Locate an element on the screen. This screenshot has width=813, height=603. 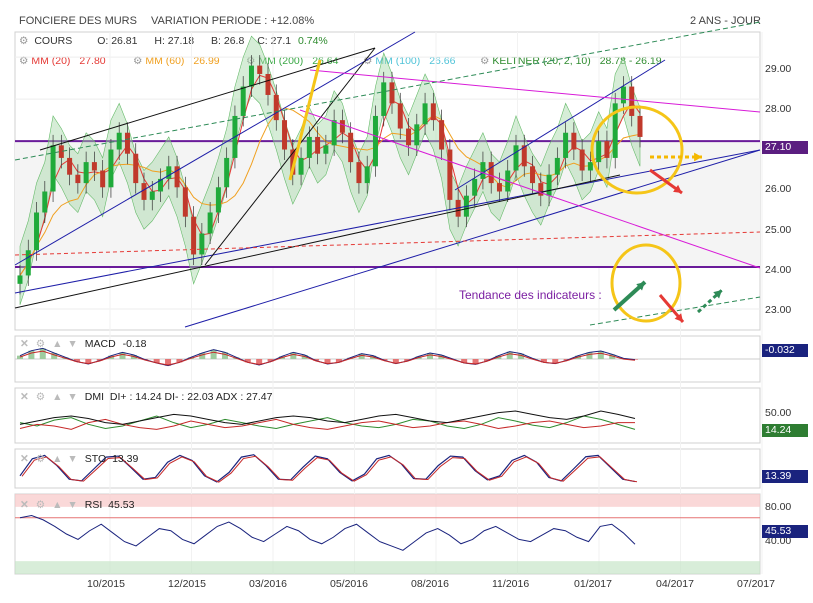
sto-panel-frame is located at coordinates (387, 468).